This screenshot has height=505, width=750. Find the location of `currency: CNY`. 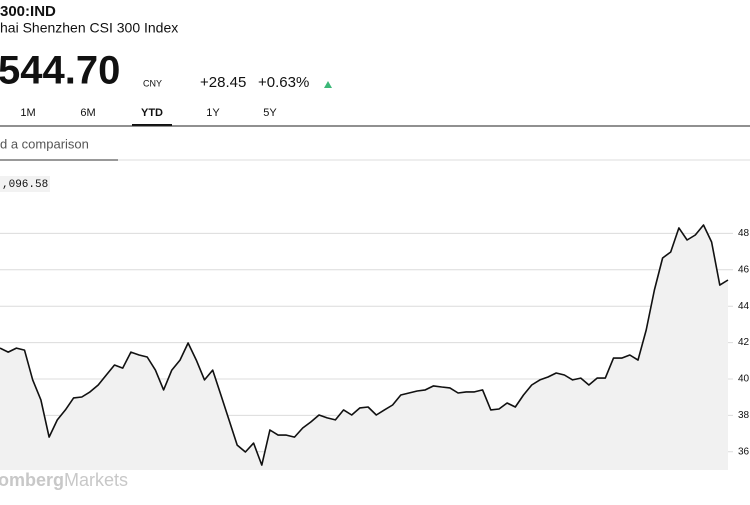

currency: CNY is located at coordinates (152, 83).